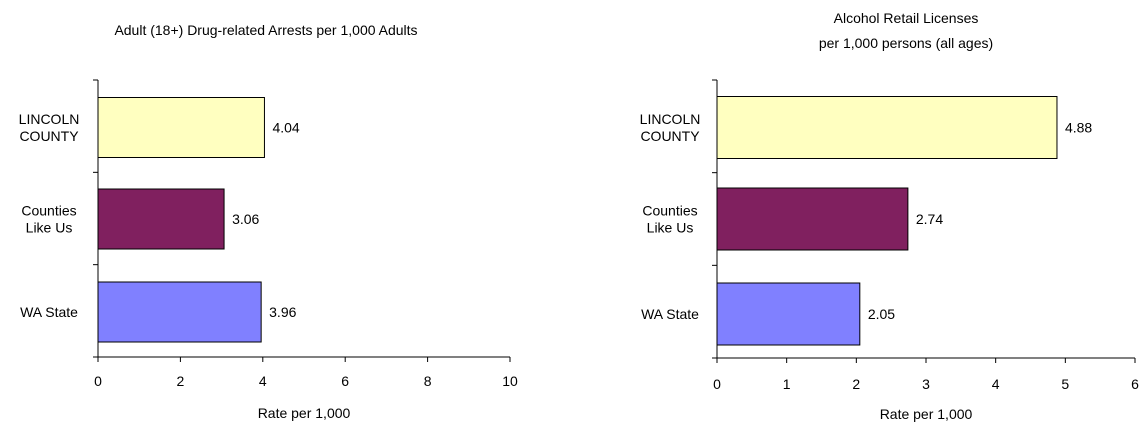 The height and width of the screenshot is (425, 1142). I want to click on data-label: 2.74, so click(929, 219).